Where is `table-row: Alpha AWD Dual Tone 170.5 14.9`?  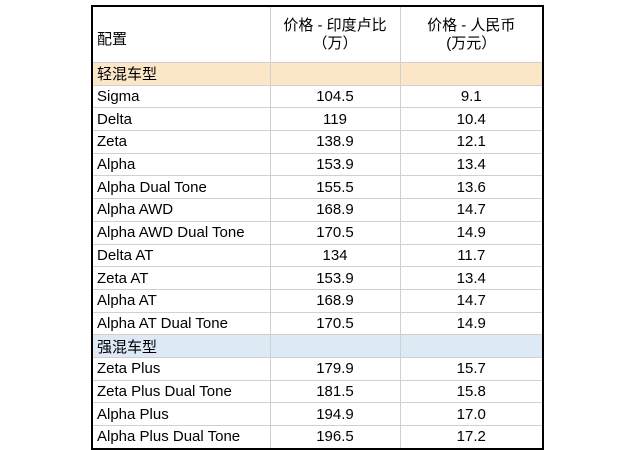
table-row: Alpha AWD Dual Tone 170.5 14.9 is located at coordinates (317, 232).